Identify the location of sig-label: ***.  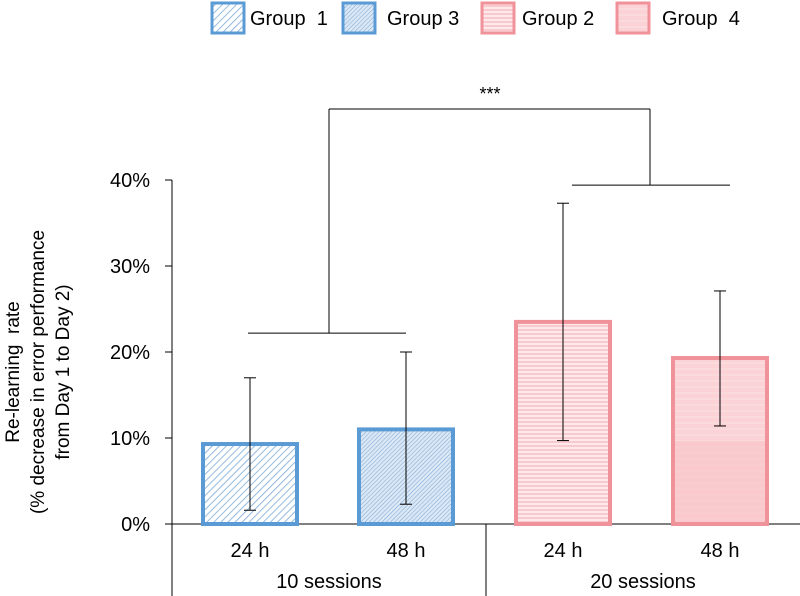
(489, 94).